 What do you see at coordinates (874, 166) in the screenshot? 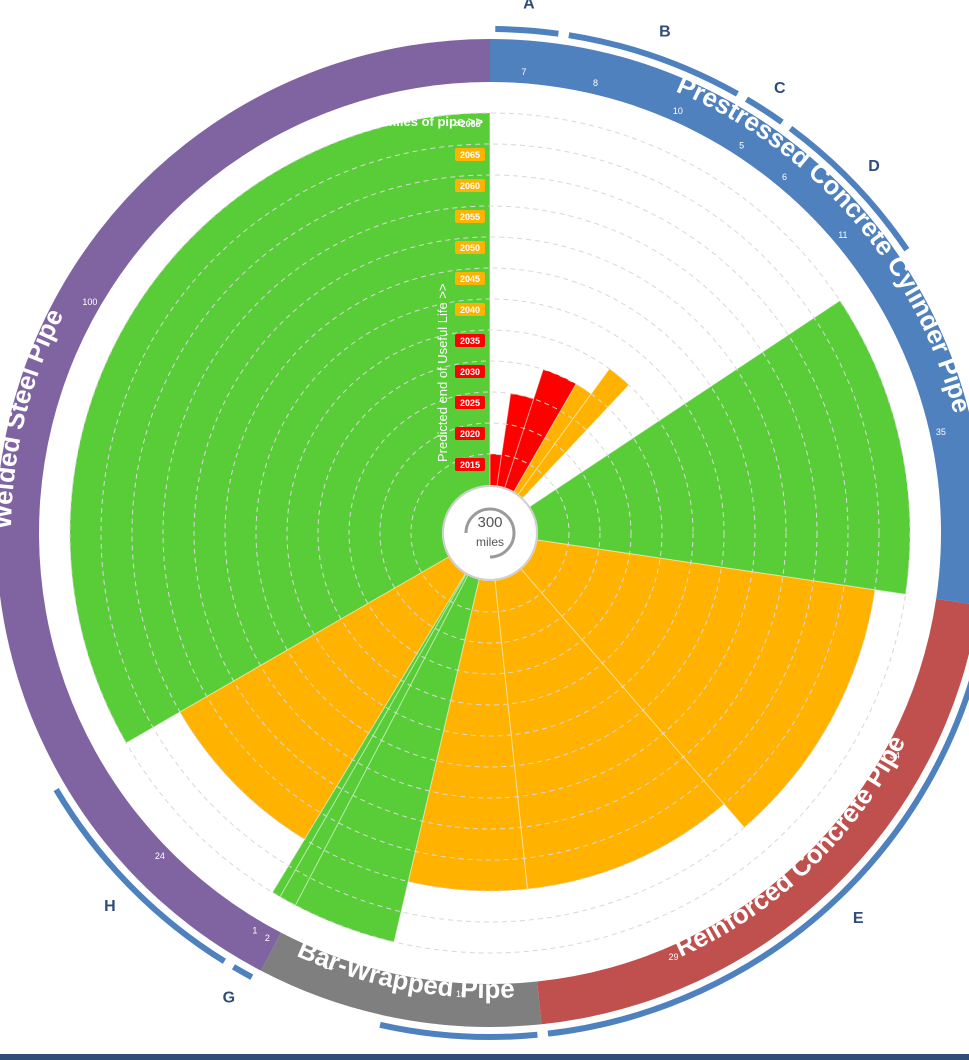
I see `outer-group-label: D` at bounding box center [874, 166].